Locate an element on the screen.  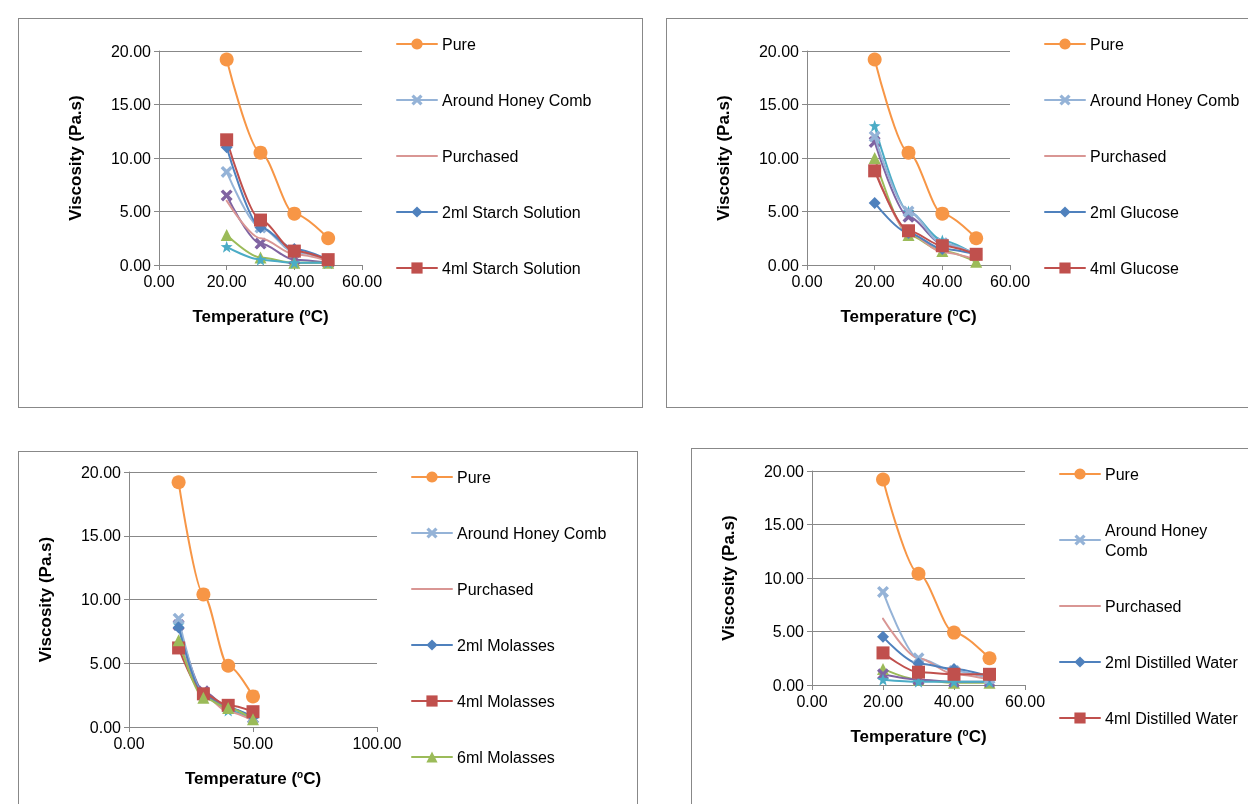
x-tick-label: 50.00 is located at coordinates (253, 743).